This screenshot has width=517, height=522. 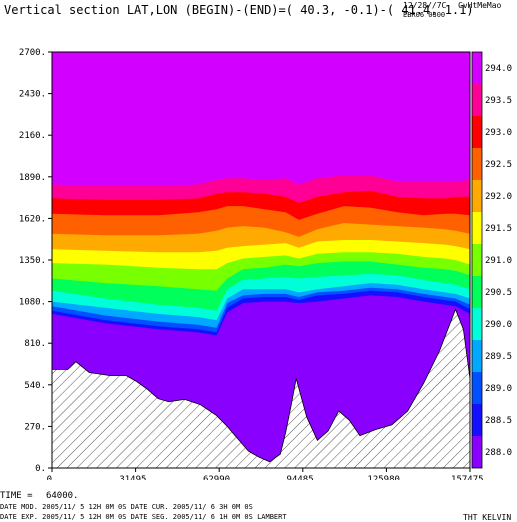 What do you see at coordinates (62, 496) in the screenshot?
I see `time-value: 64000.` at bounding box center [62, 496].